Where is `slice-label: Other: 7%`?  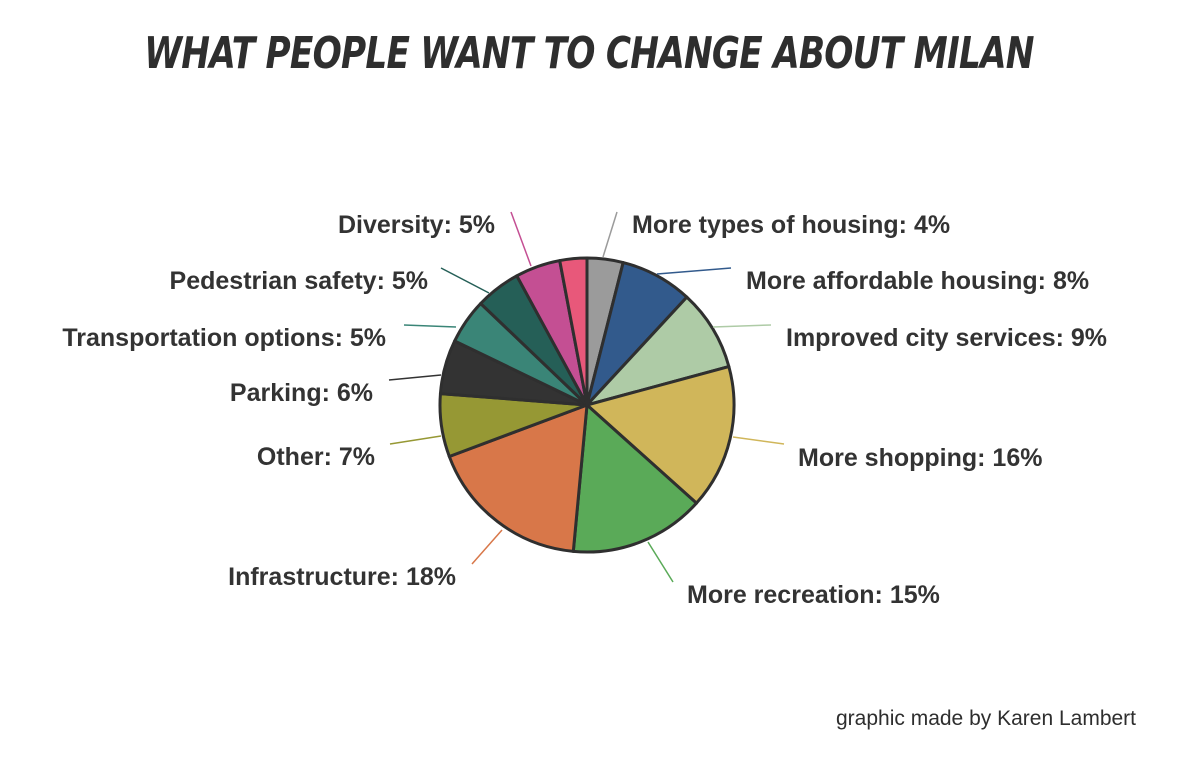 slice-label: Other: 7% is located at coordinates (316, 457).